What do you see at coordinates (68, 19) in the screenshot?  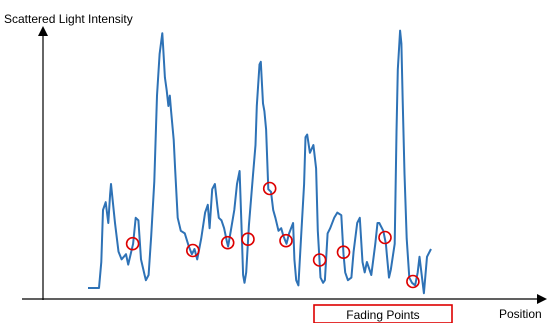 I see `y-axis-label: Scattered Light Intensity` at bounding box center [68, 19].